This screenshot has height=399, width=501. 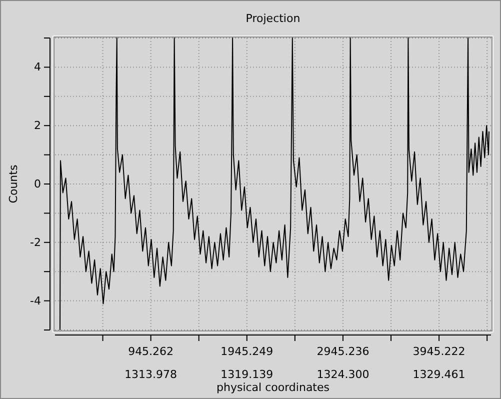 I want to click on x2-tick-label: 1329.461, so click(x=439, y=374).